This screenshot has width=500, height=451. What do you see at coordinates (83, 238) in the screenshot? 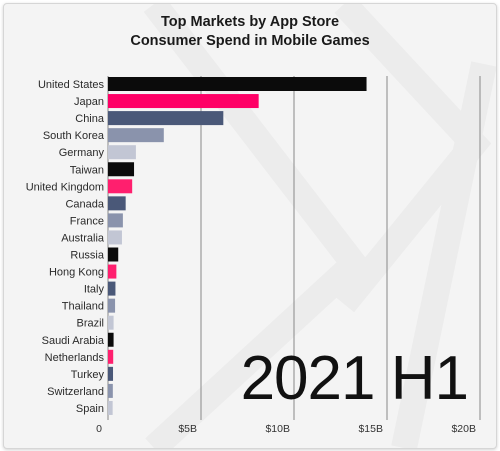
I see `category-label: Australia` at bounding box center [83, 238].